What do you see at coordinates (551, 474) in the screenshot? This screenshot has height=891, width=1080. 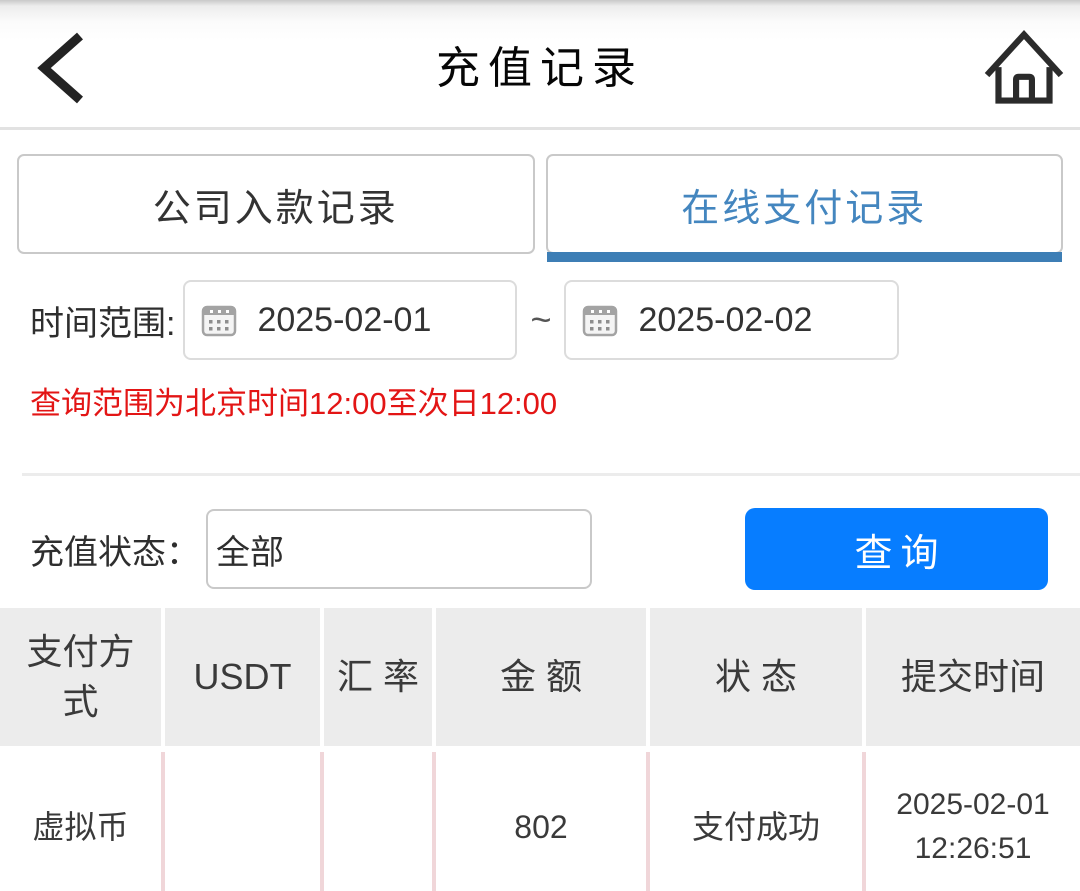 I see `section-divider` at bounding box center [551, 474].